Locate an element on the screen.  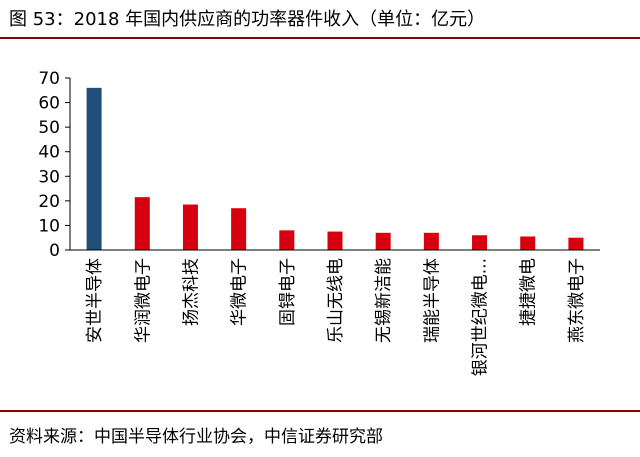
x-tick-label: 瑞能半导体 is located at coordinates (432, 300).